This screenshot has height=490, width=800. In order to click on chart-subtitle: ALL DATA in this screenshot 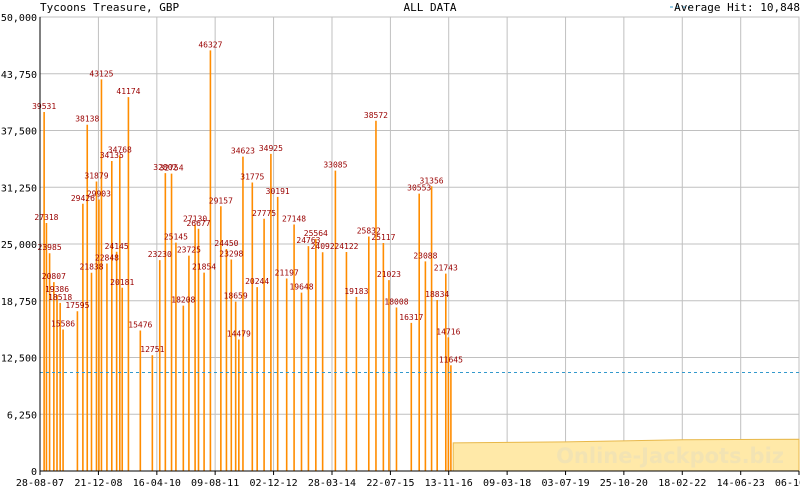, I will do `click(430, 7)`.